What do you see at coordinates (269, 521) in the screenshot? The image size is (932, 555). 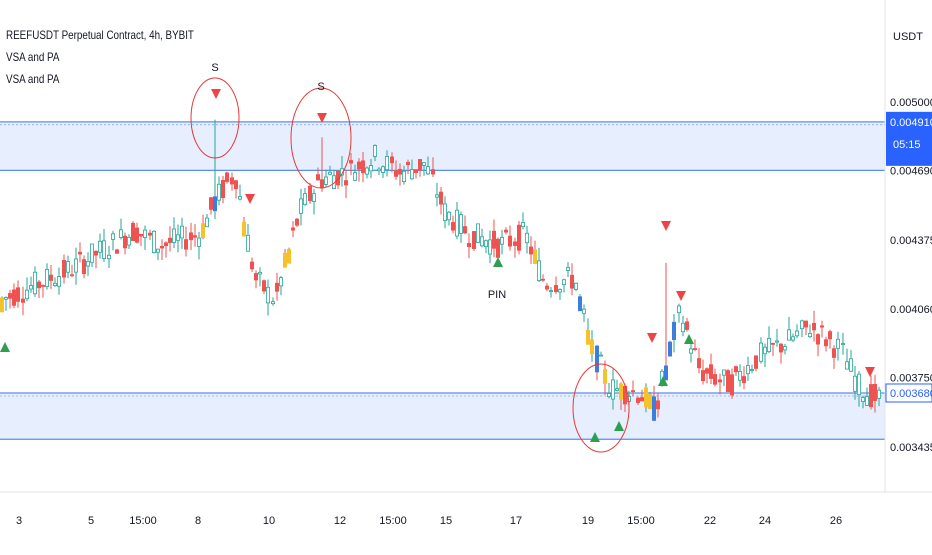 I see `x-tick-label: 10` at bounding box center [269, 521].